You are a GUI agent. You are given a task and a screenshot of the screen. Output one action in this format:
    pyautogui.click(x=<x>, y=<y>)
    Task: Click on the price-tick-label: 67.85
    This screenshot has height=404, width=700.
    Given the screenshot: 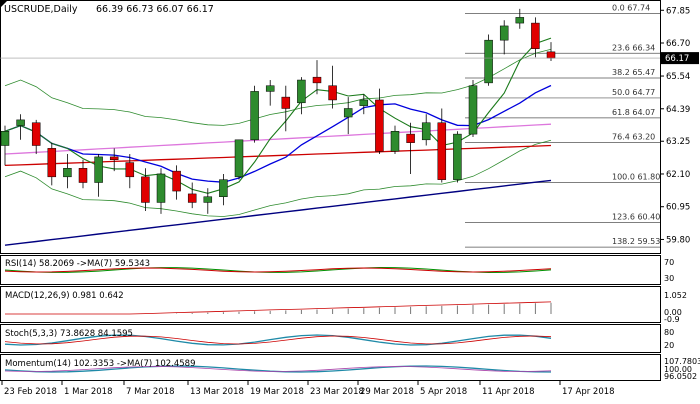 What is the action you would take?
    pyautogui.click(x=678, y=11)
    